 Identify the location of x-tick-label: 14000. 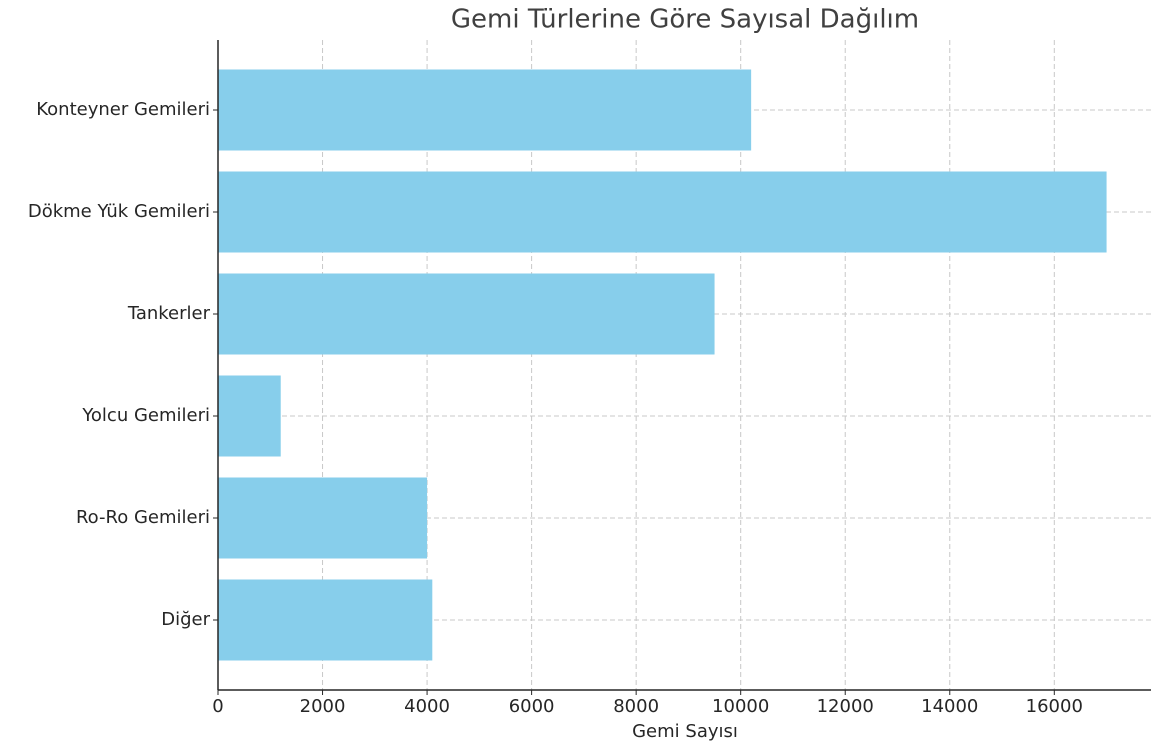
(949, 706).